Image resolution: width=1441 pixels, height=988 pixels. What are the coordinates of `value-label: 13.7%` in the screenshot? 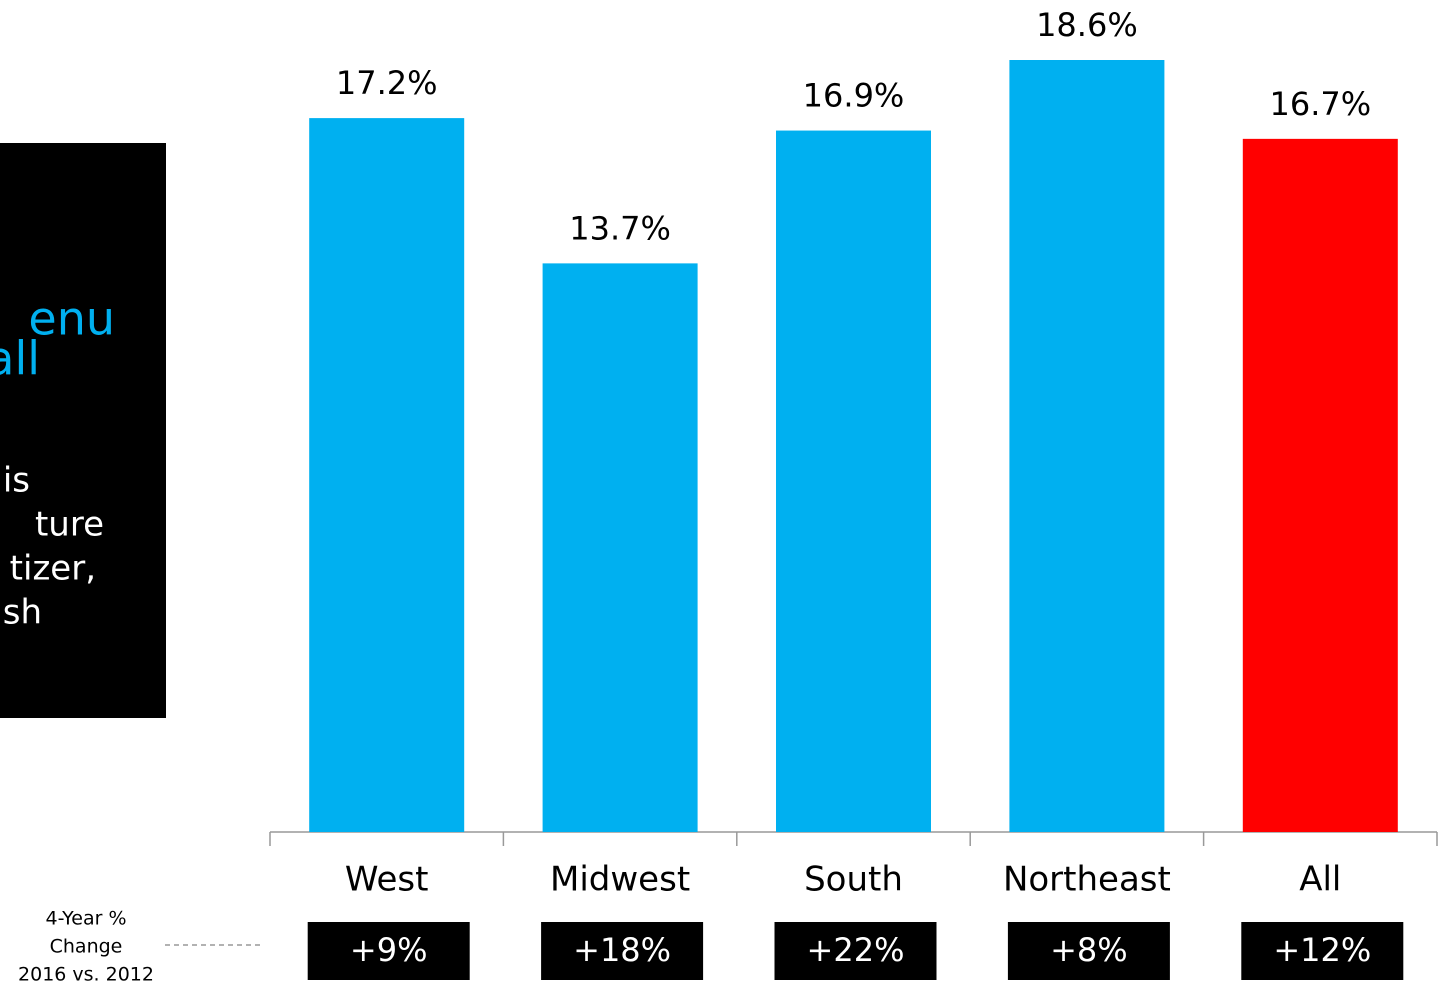 It's located at (620, 228).